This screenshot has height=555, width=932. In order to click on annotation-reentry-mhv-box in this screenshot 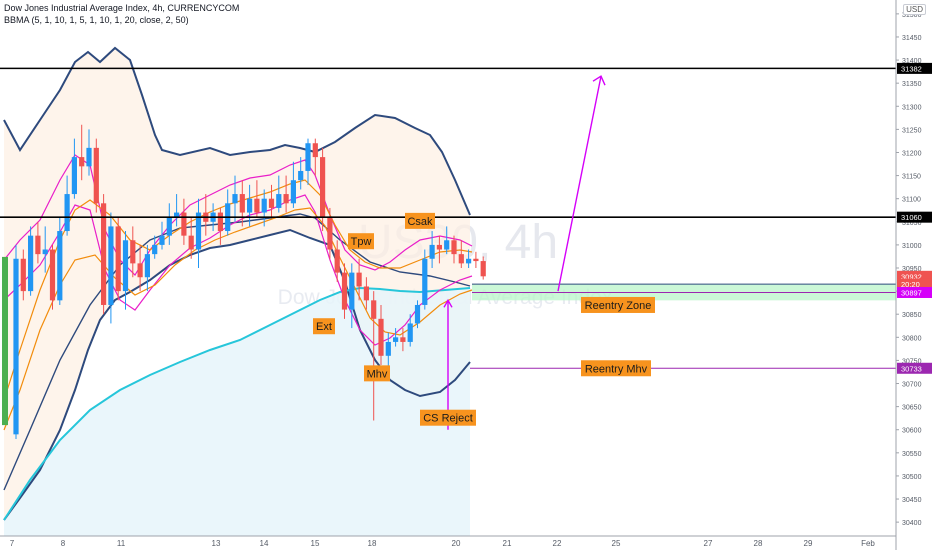, I will do `click(616, 368)`.